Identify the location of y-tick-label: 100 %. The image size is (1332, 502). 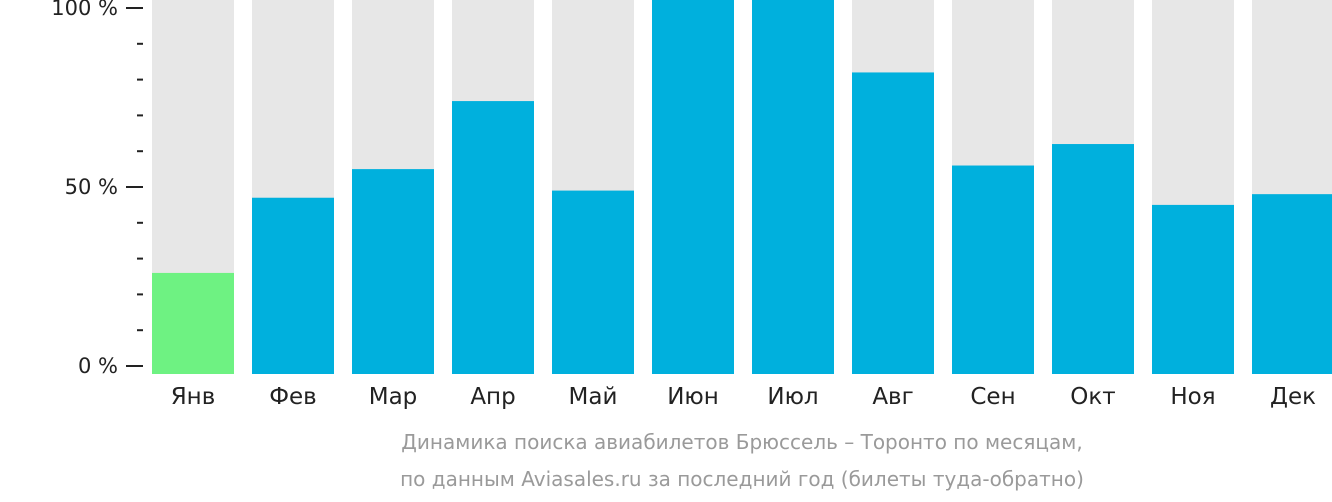
(84, 10).